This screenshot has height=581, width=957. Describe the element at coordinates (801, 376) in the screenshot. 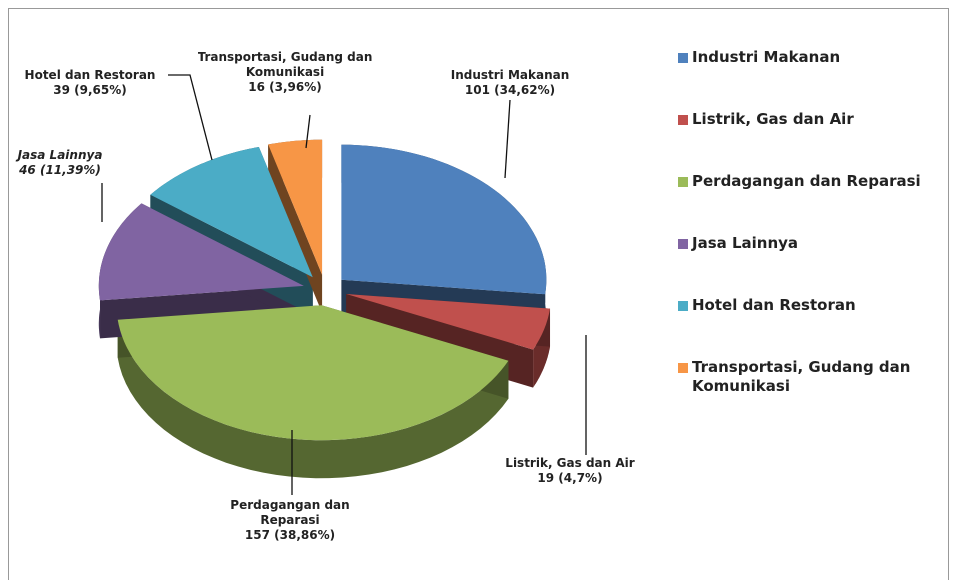

I see `legend-label: Transportasi, Gudang dan Komunikasi` at that location.